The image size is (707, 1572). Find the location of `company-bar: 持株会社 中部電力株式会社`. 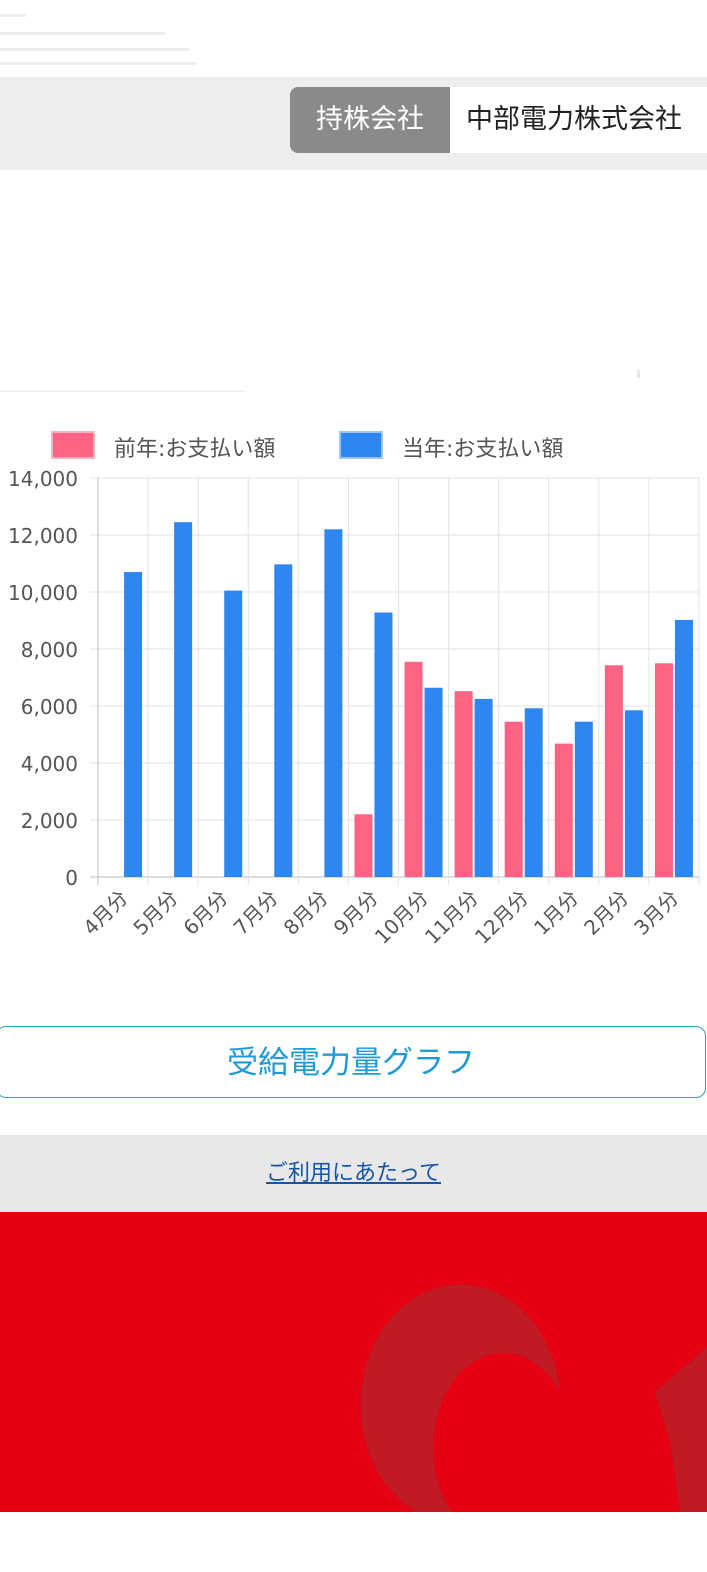

company-bar: 持株会社 中部電力株式会社 is located at coordinates (353, 123).